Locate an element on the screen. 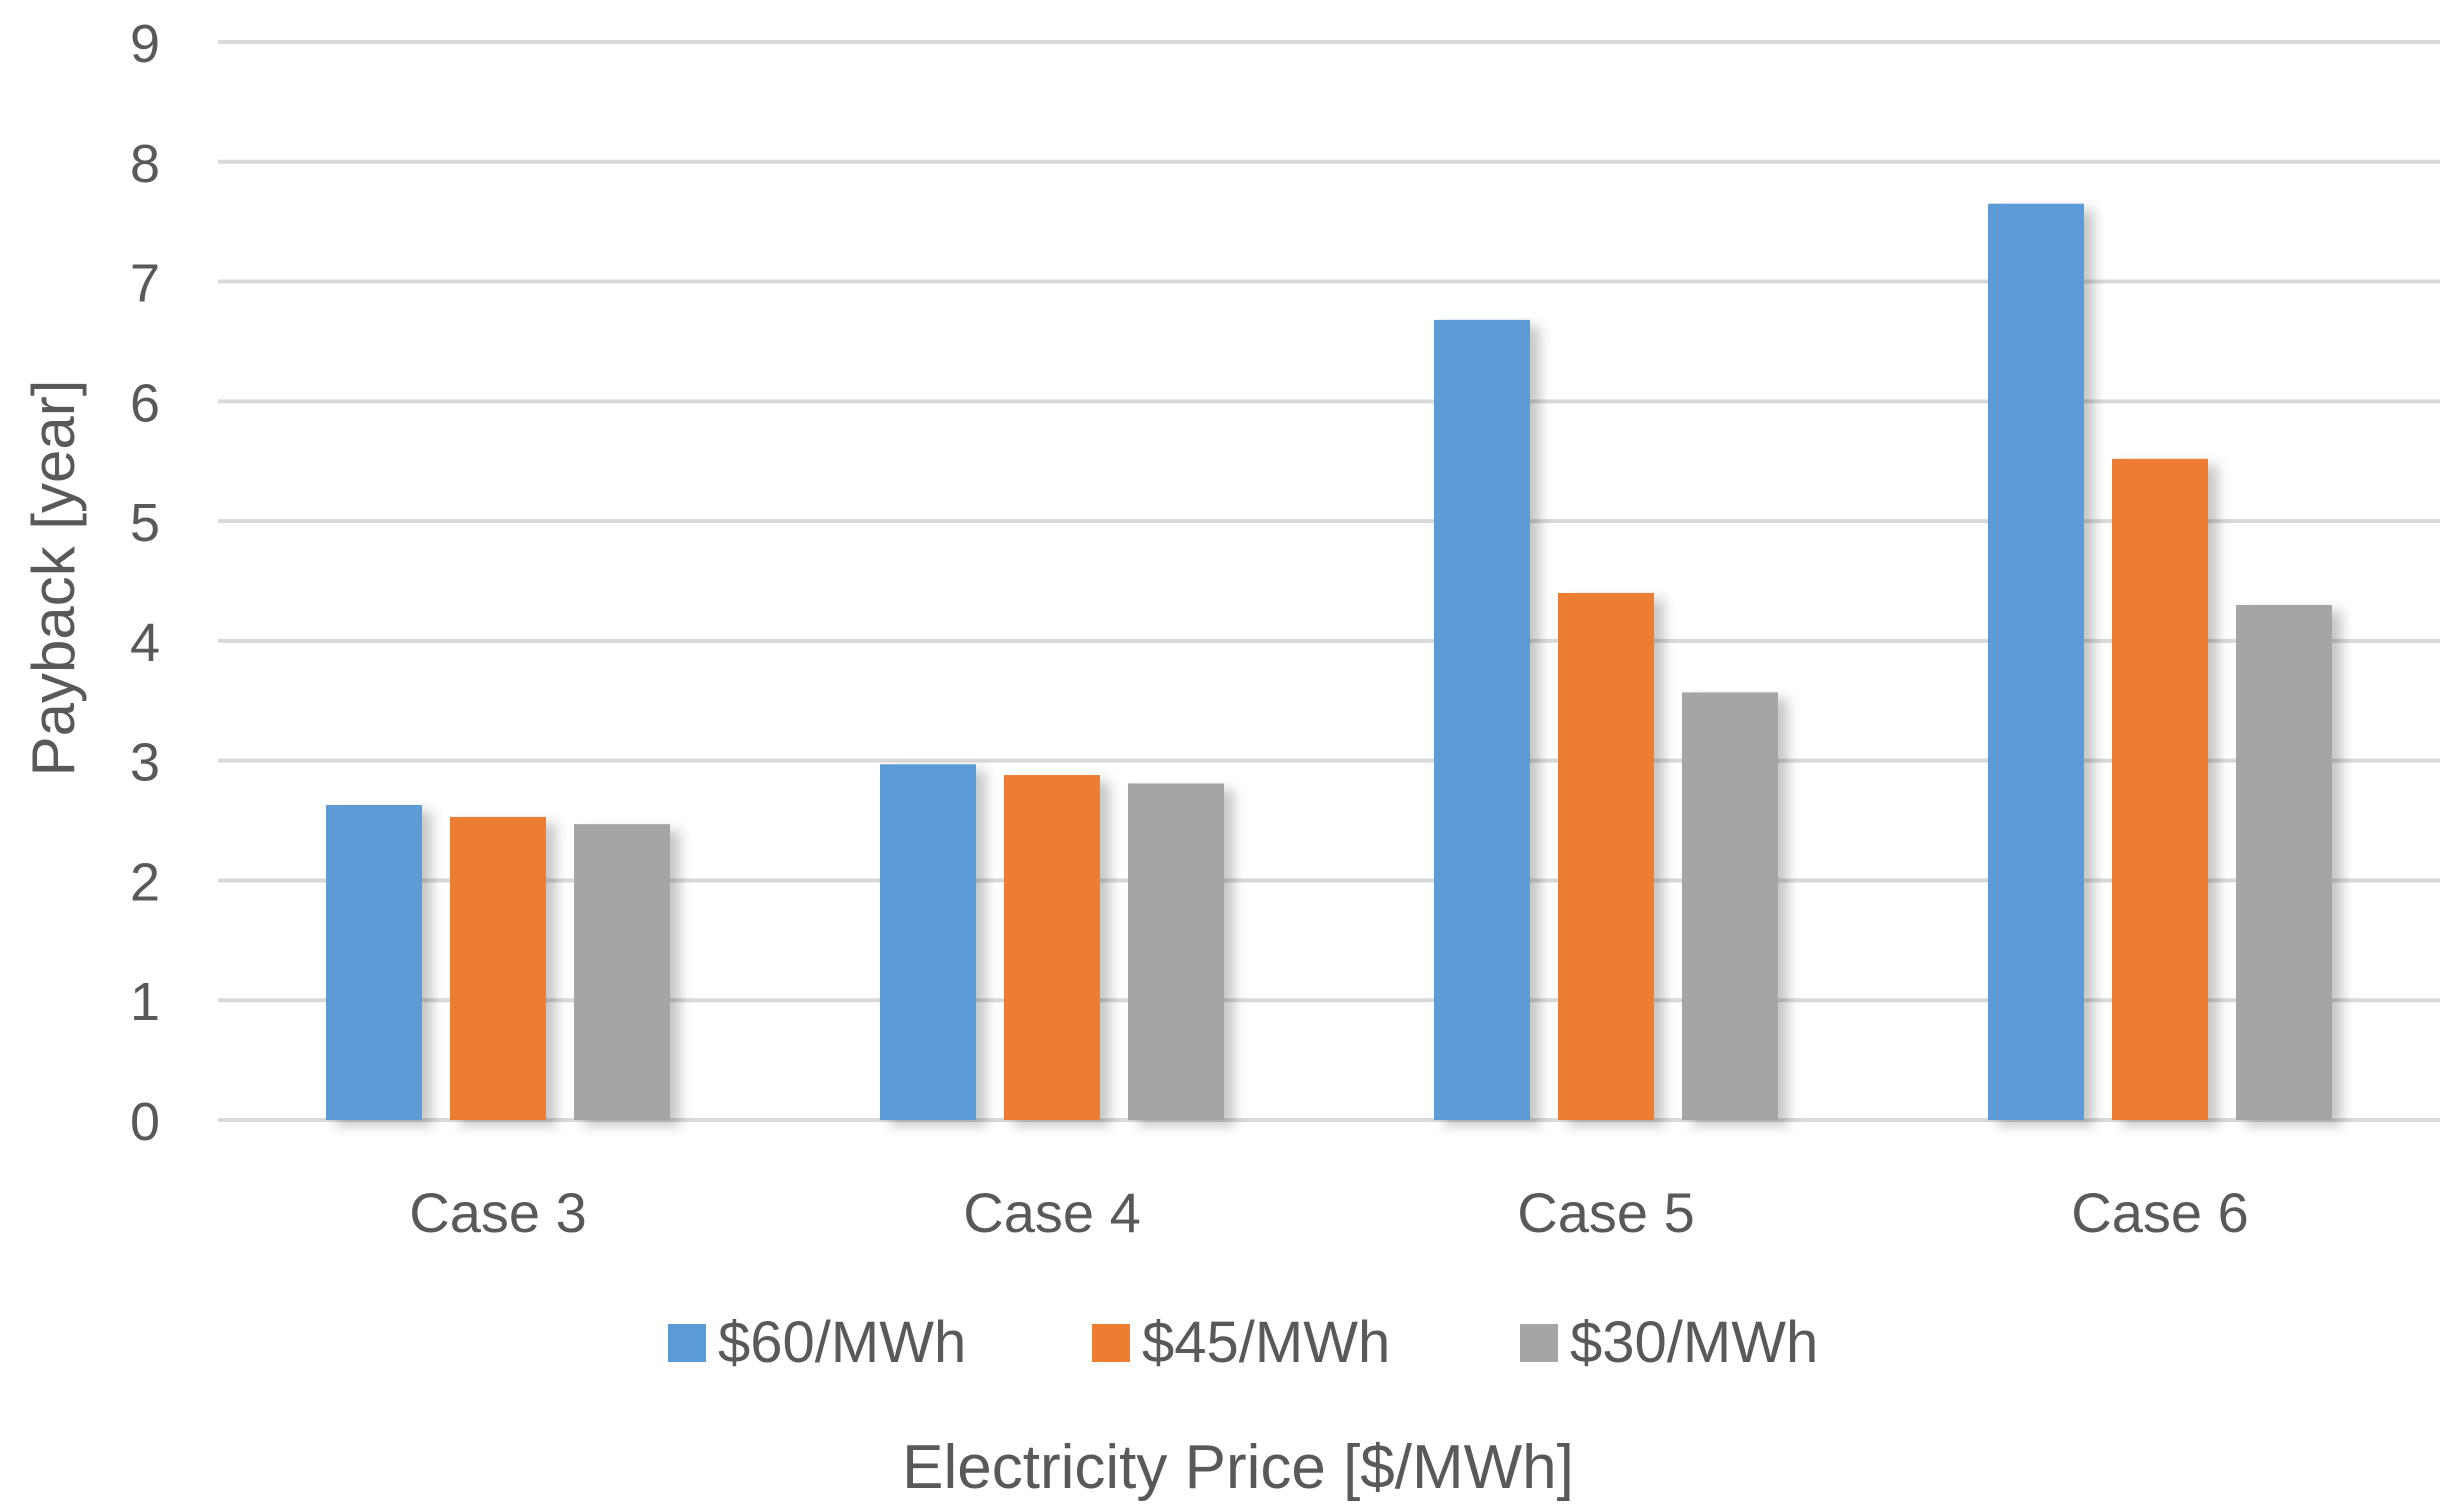 Image resolution: width=2459 pixels, height=1510 pixels. bar-case-6-45-mwh is located at coordinates (2160, 789).